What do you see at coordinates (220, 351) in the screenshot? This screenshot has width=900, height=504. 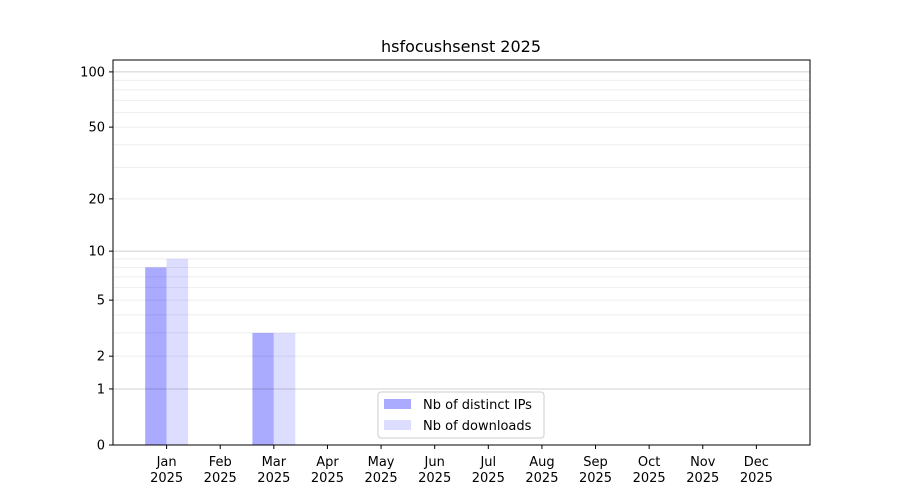 I see `bars` at bounding box center [220, 351].